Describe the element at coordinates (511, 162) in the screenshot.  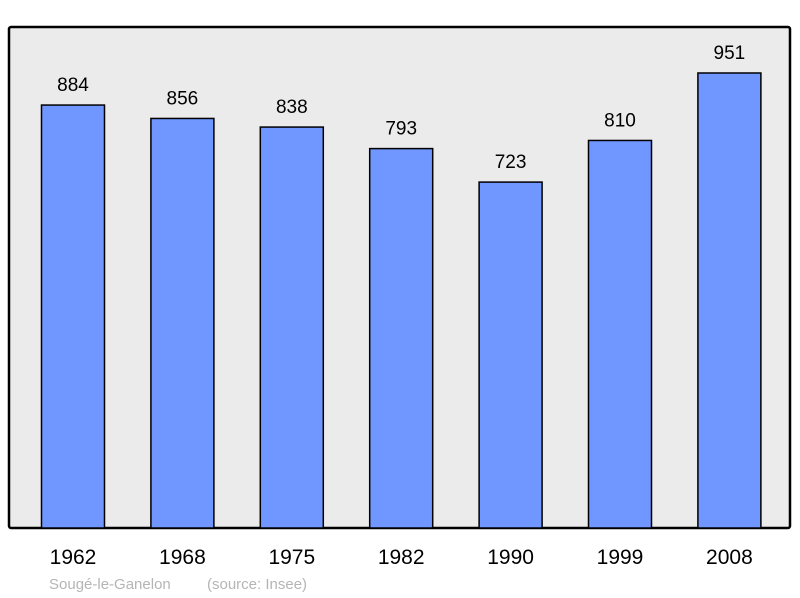
I see `data-label-1990: 723` at that location.